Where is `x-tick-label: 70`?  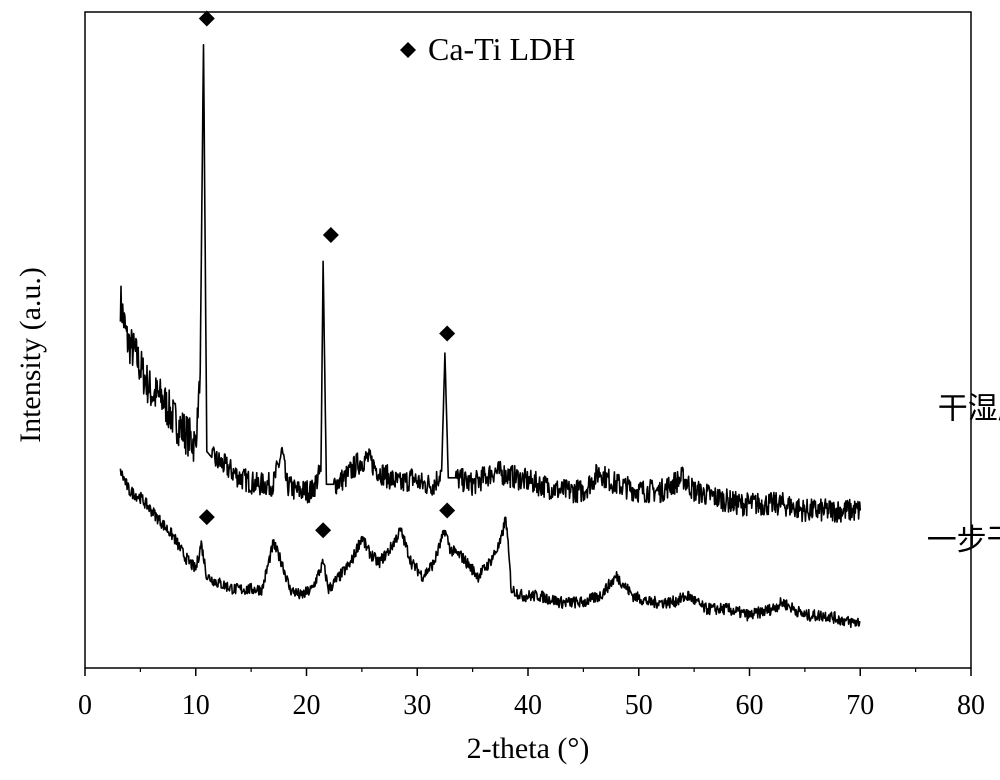 x-tick-label: 70 is located at coordinates (860, 705).